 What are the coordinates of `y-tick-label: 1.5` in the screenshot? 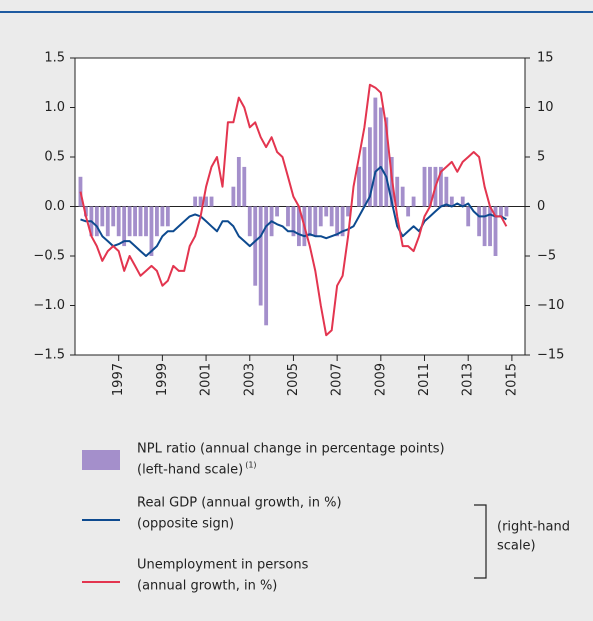 It's located at (54, 58).